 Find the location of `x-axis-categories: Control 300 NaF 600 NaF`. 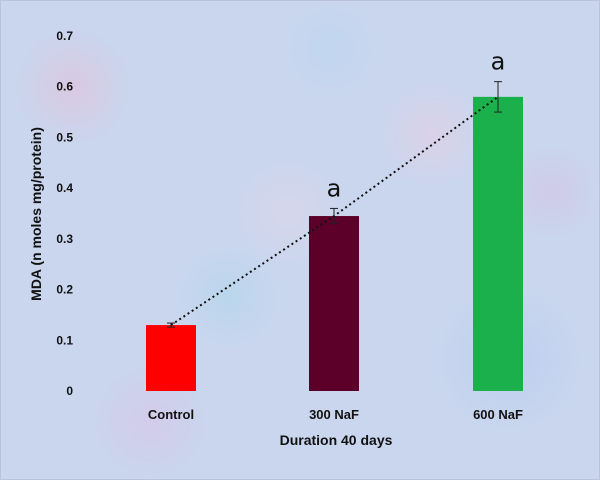

x-axis-categories: Control 300 NaF 600 NaF is located at coordinates (335, 414).